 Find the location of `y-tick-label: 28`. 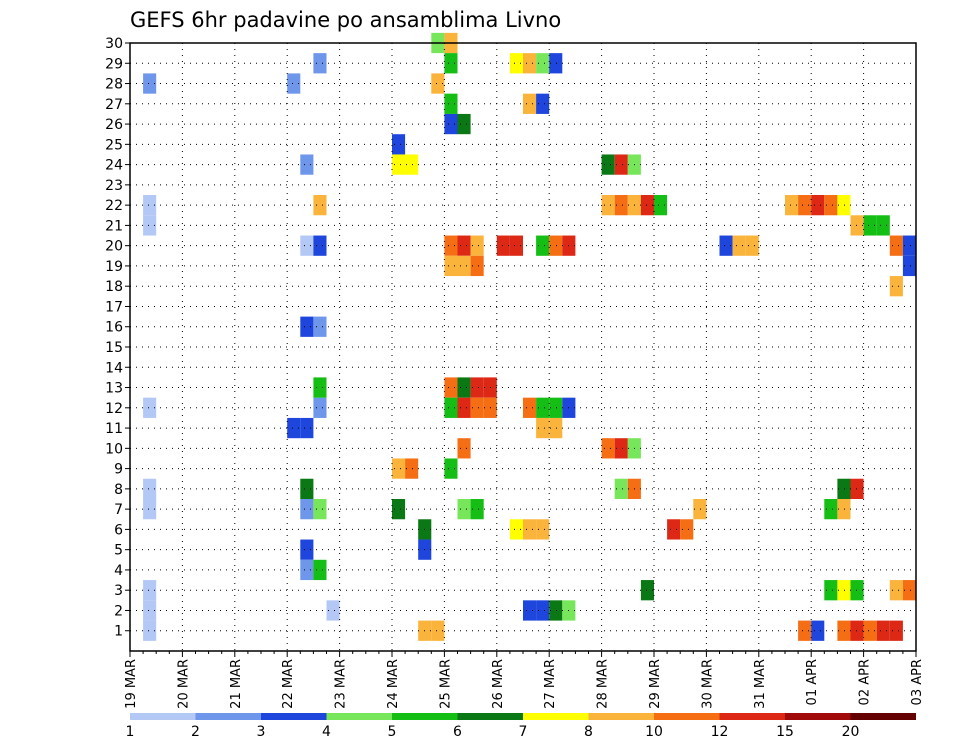

y-tick-label: 28 is located at coordinates (114, 85).